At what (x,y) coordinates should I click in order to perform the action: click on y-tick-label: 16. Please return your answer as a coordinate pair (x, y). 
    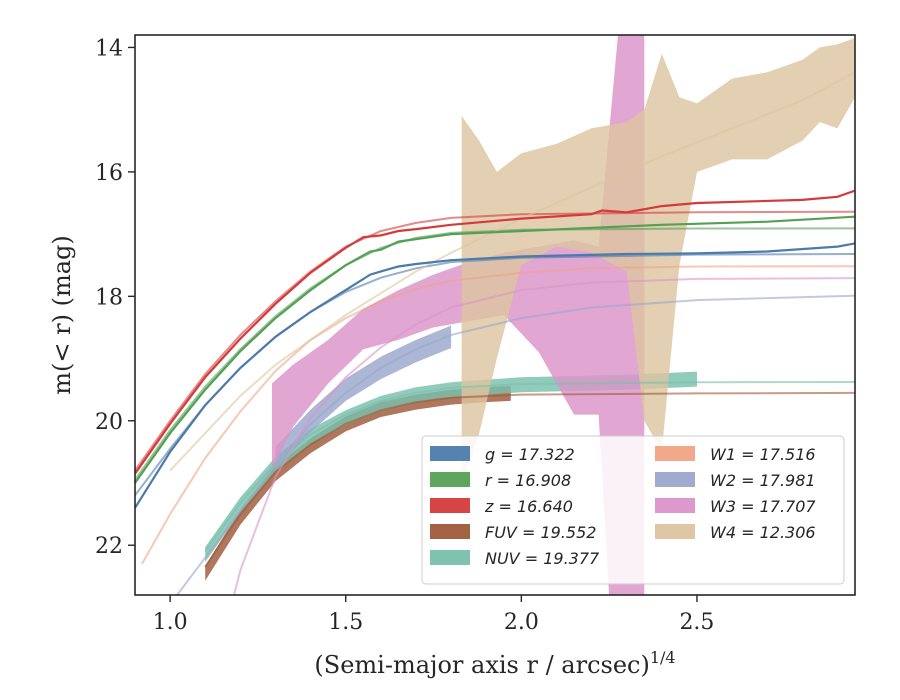
    Looking at the image, I should click on (109, 173).